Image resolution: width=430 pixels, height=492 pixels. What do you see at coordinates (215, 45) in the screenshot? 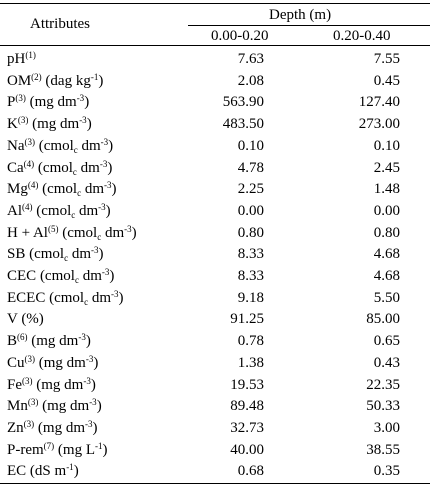
I see `header-rule` at bounding box center [215, 45].